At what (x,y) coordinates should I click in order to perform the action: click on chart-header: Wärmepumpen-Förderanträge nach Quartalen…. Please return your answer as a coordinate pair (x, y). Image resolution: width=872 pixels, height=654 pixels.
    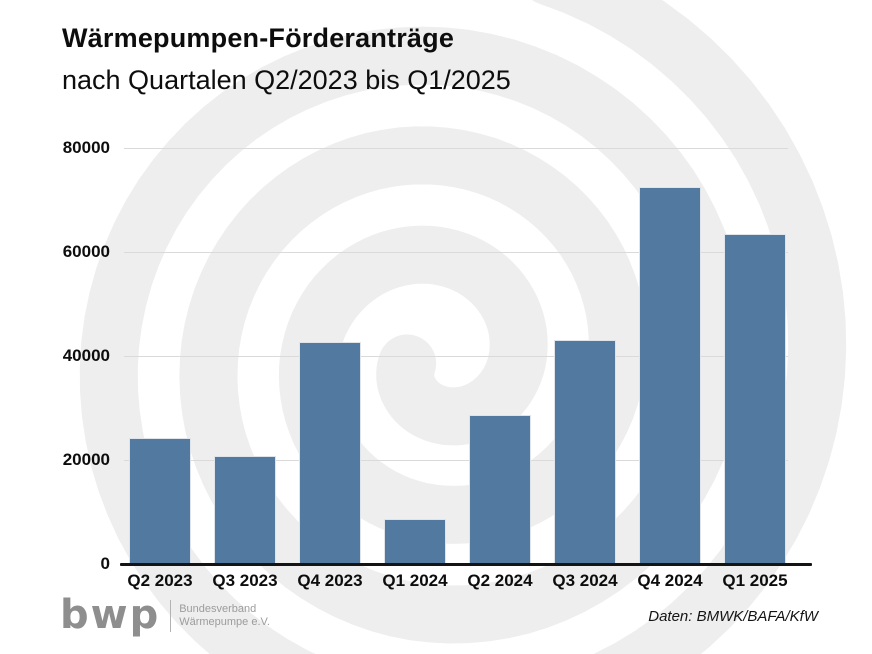
    Looking at the image, I should click on (286, 58).